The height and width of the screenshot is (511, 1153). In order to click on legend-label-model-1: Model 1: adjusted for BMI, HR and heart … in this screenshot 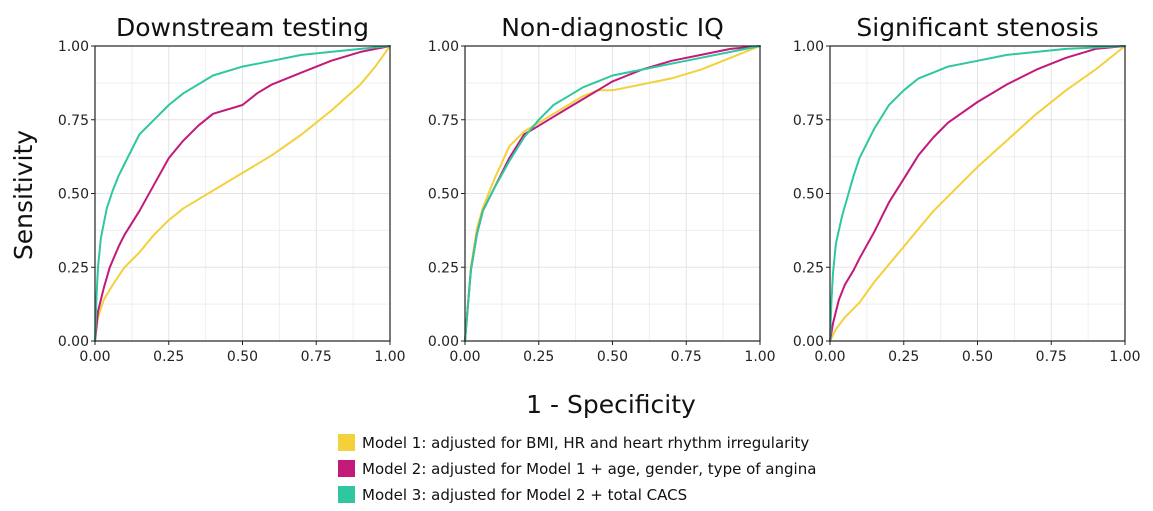, I will do `click(585, 443)`.